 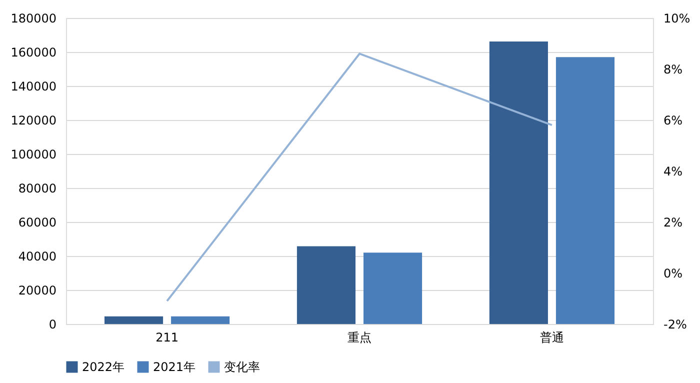 What do you see at coordinates (37, 223) in the screenshot?
I see `y-tick-label: 60000` at bounding box center [37, 223].